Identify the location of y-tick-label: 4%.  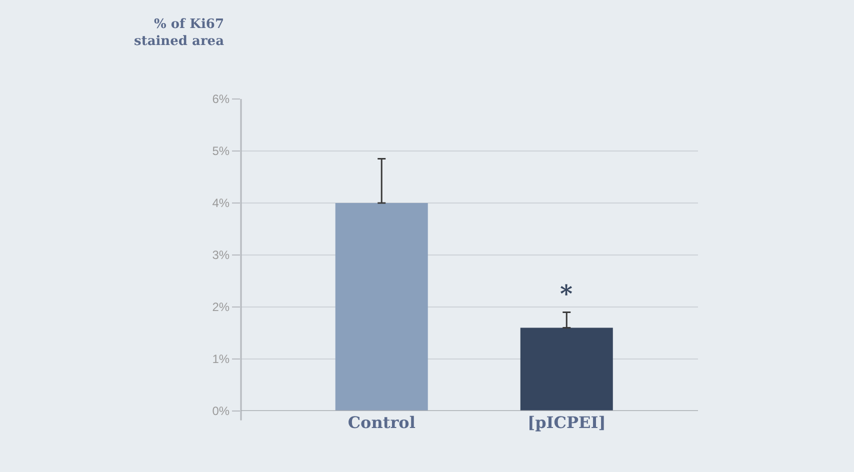
(221, 203).